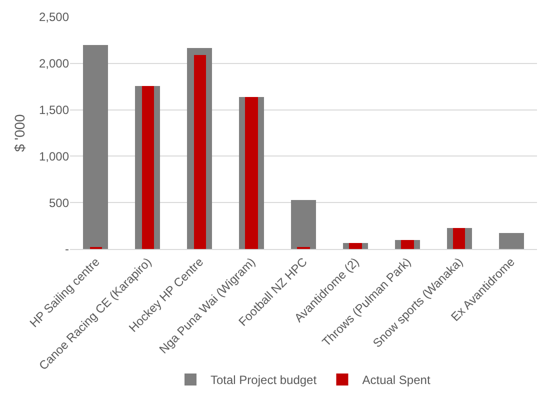 The image size is (552, 404). Describe the element at coordinates (54, 110) in the screenshot. I see `y-tick-label: 1,500` at that location.